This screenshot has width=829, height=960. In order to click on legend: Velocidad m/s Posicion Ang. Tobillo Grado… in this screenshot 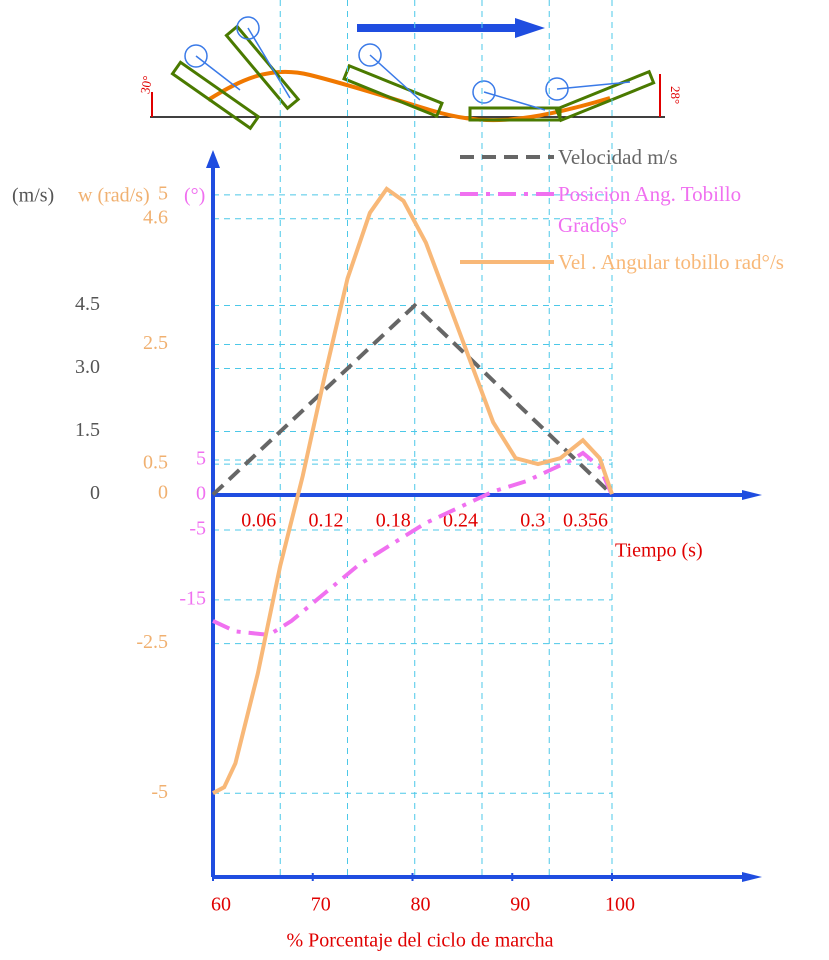, I will do `click(630, 213)`.